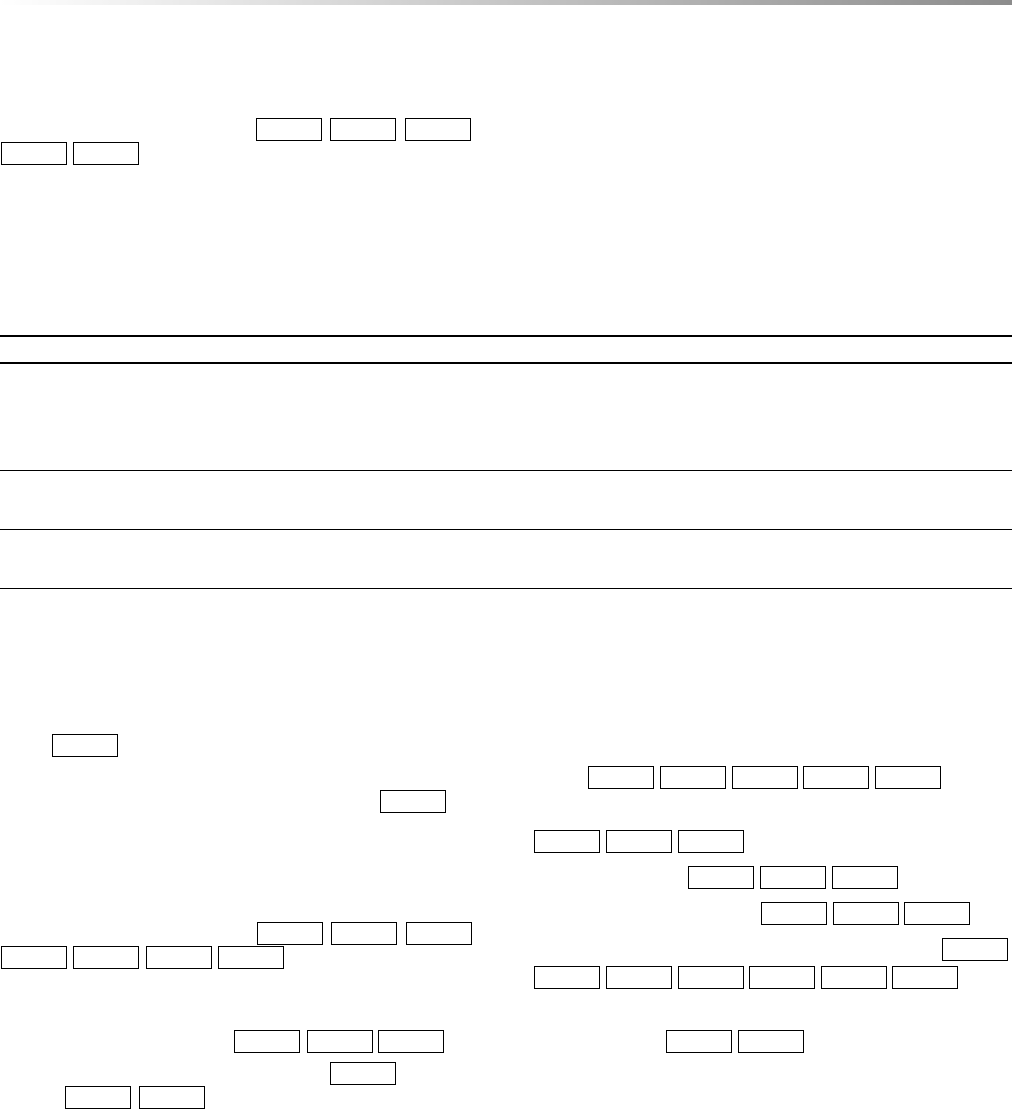 The image size is (1012, 1112). Describe the element at coordinates (506, 363) in the screenshot. I see `table-header-rule` at that location.